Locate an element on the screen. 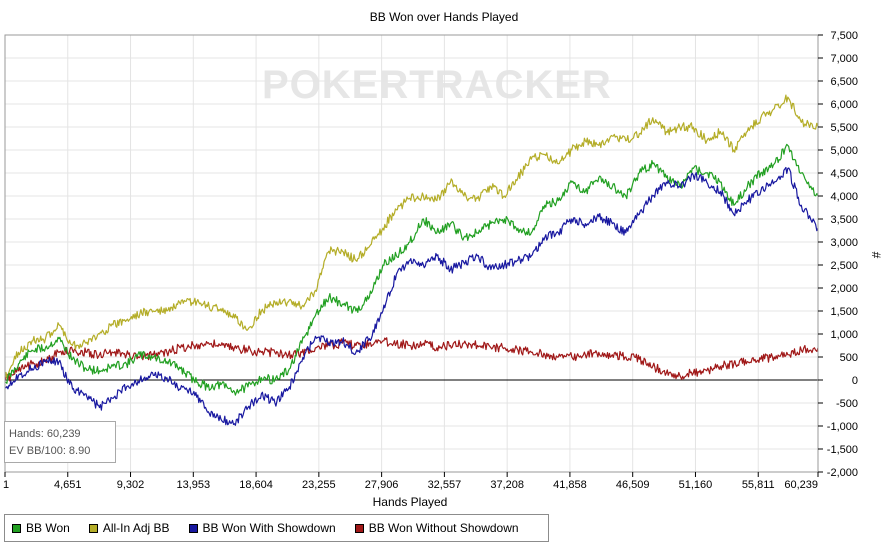  x-tick-label: 41,858 is located at coordinates (570, 485).